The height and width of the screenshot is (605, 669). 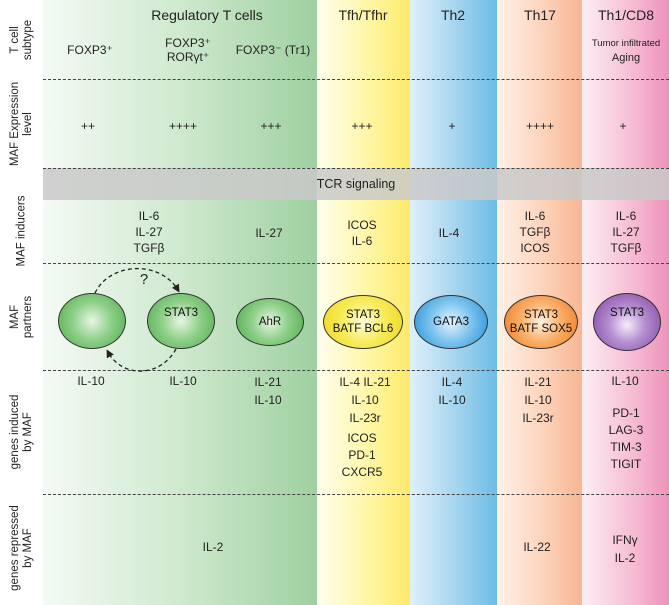 I want to click on inducers-th1: IL-6 IL-27 TGFβ, so click(x=626, y=232).